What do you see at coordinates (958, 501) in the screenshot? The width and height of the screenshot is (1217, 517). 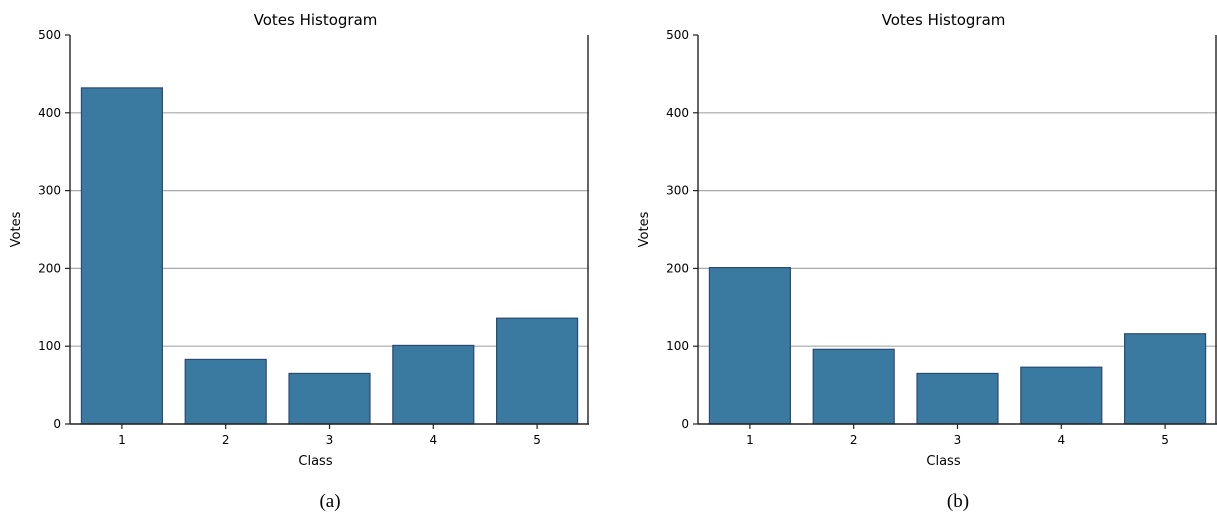 I see `panel-caption: (b)` at bounding box center [958, 501].